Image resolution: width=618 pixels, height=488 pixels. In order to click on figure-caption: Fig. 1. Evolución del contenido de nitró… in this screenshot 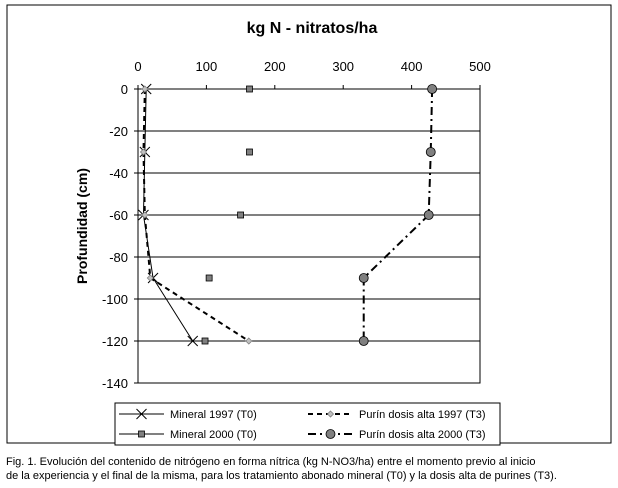, I will do `click(309, 469)`.